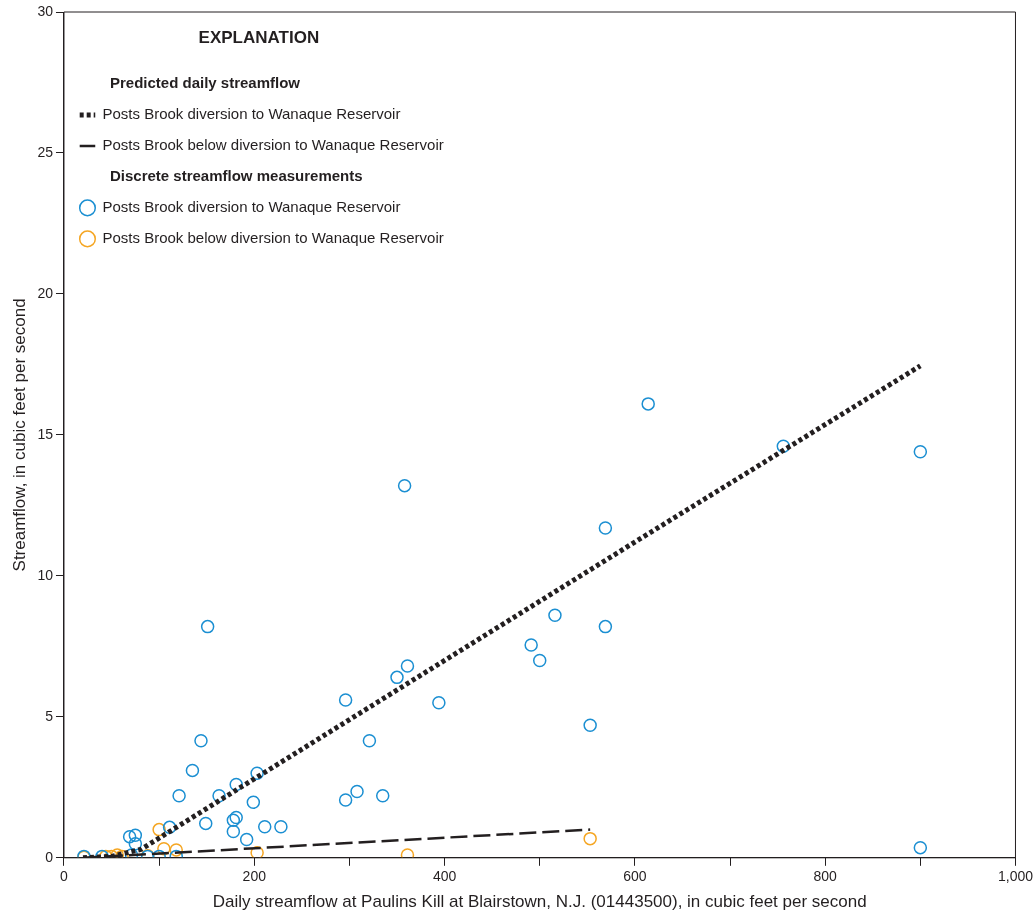 This screenshot has height=923, width=1036. I want to click on annotation: Discrete streamflow measurements, so click(236, 176).